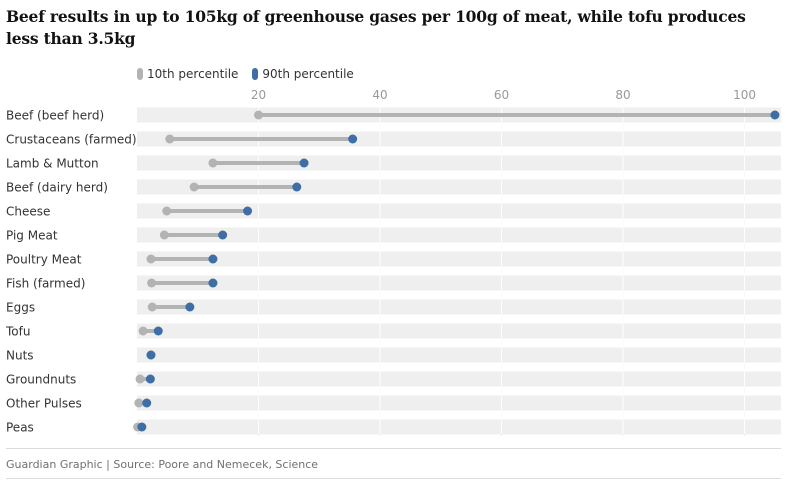 The height and width of the screenshot is (487, 789). Describe the element at coordinates (744, 95) in the screenshot. I see `x-tick-label-100: 100` at that location.